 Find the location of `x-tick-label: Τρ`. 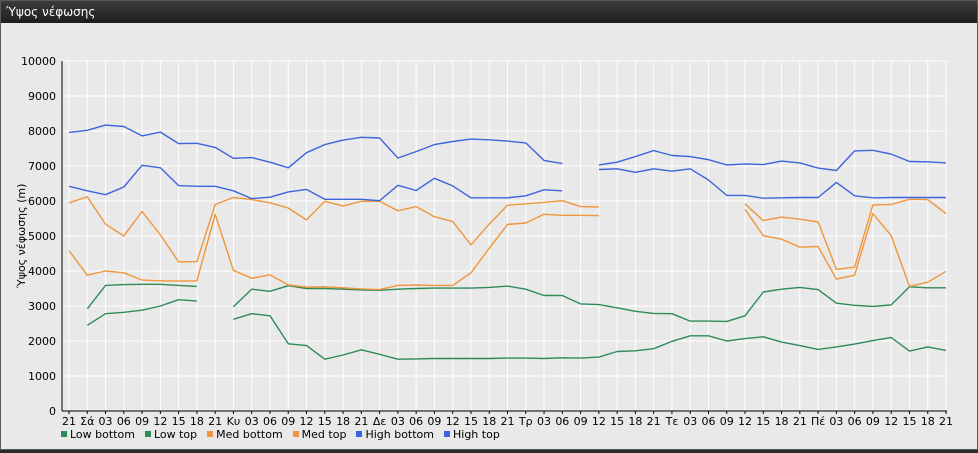

x-tick-label: Τρ is located at coordinates (525, 421).